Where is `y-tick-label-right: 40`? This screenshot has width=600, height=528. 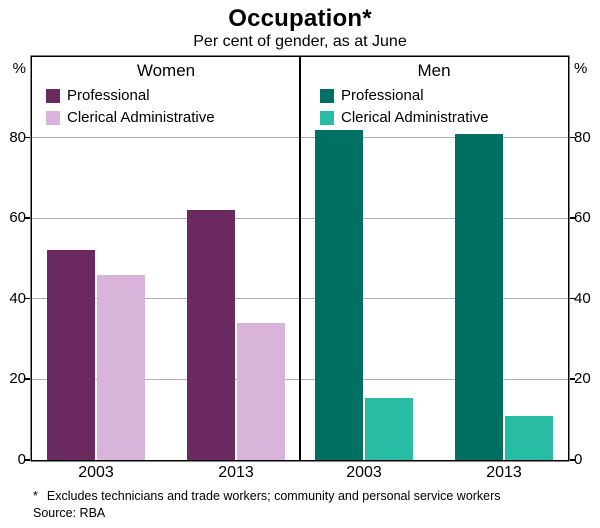 y-tick-label-right: 40 is located at coordinates (582, 298).